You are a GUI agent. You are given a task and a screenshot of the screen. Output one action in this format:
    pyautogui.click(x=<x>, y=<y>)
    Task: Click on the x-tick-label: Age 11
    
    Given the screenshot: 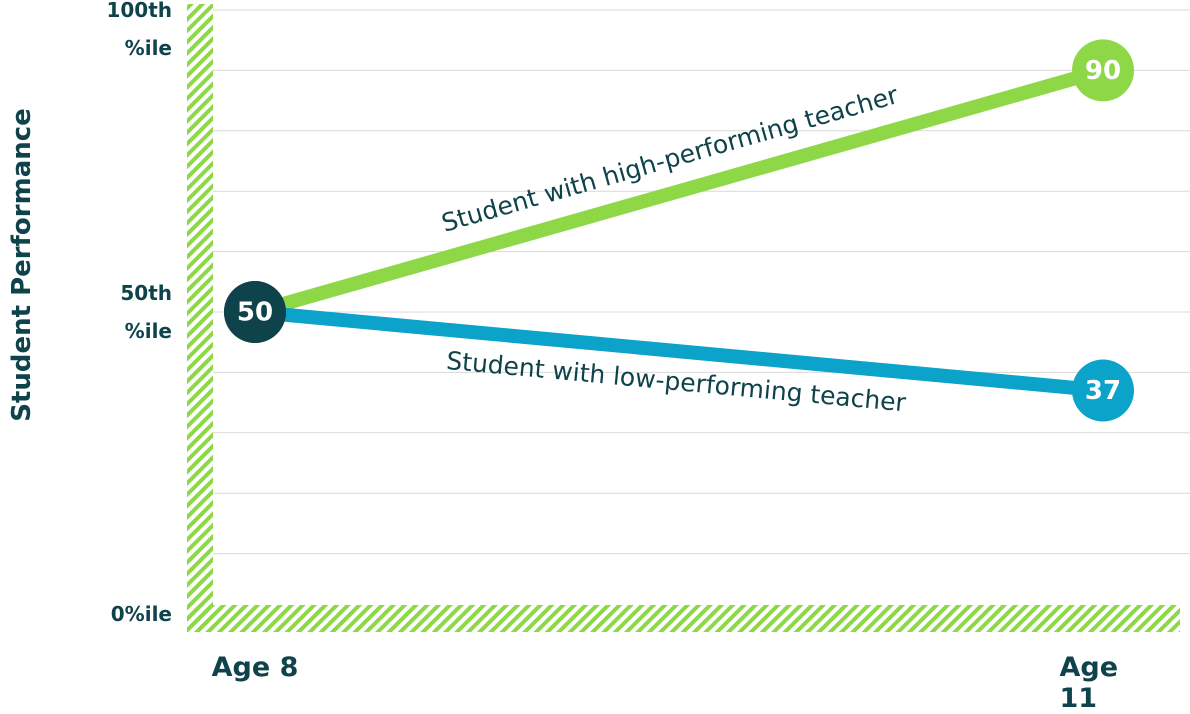 What is the action you would take?
    pyautogui.click(x=1089, y=683)
    